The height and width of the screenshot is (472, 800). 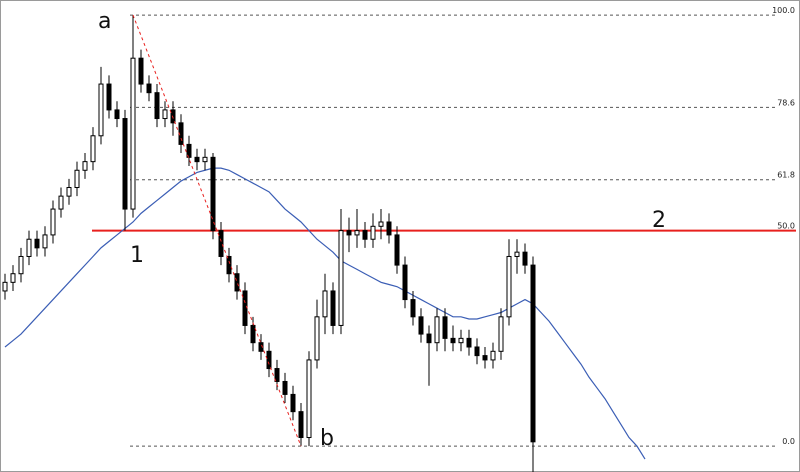 What do you see at coordinates (327, 438) in the screenshot?
I see `annotation: b` at bounding box center [327, 438].